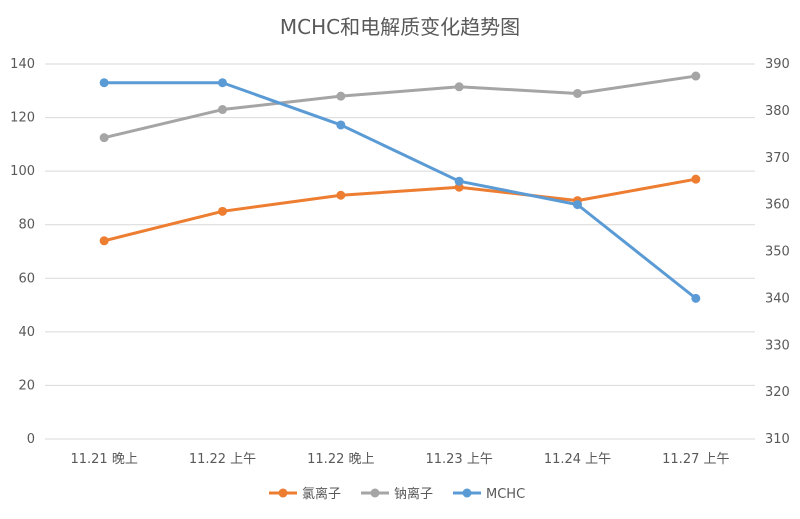  Describe the element at coordinates (458, 459) in the screenshot. I see `x-tick-label: 11.23 上午` at that location.